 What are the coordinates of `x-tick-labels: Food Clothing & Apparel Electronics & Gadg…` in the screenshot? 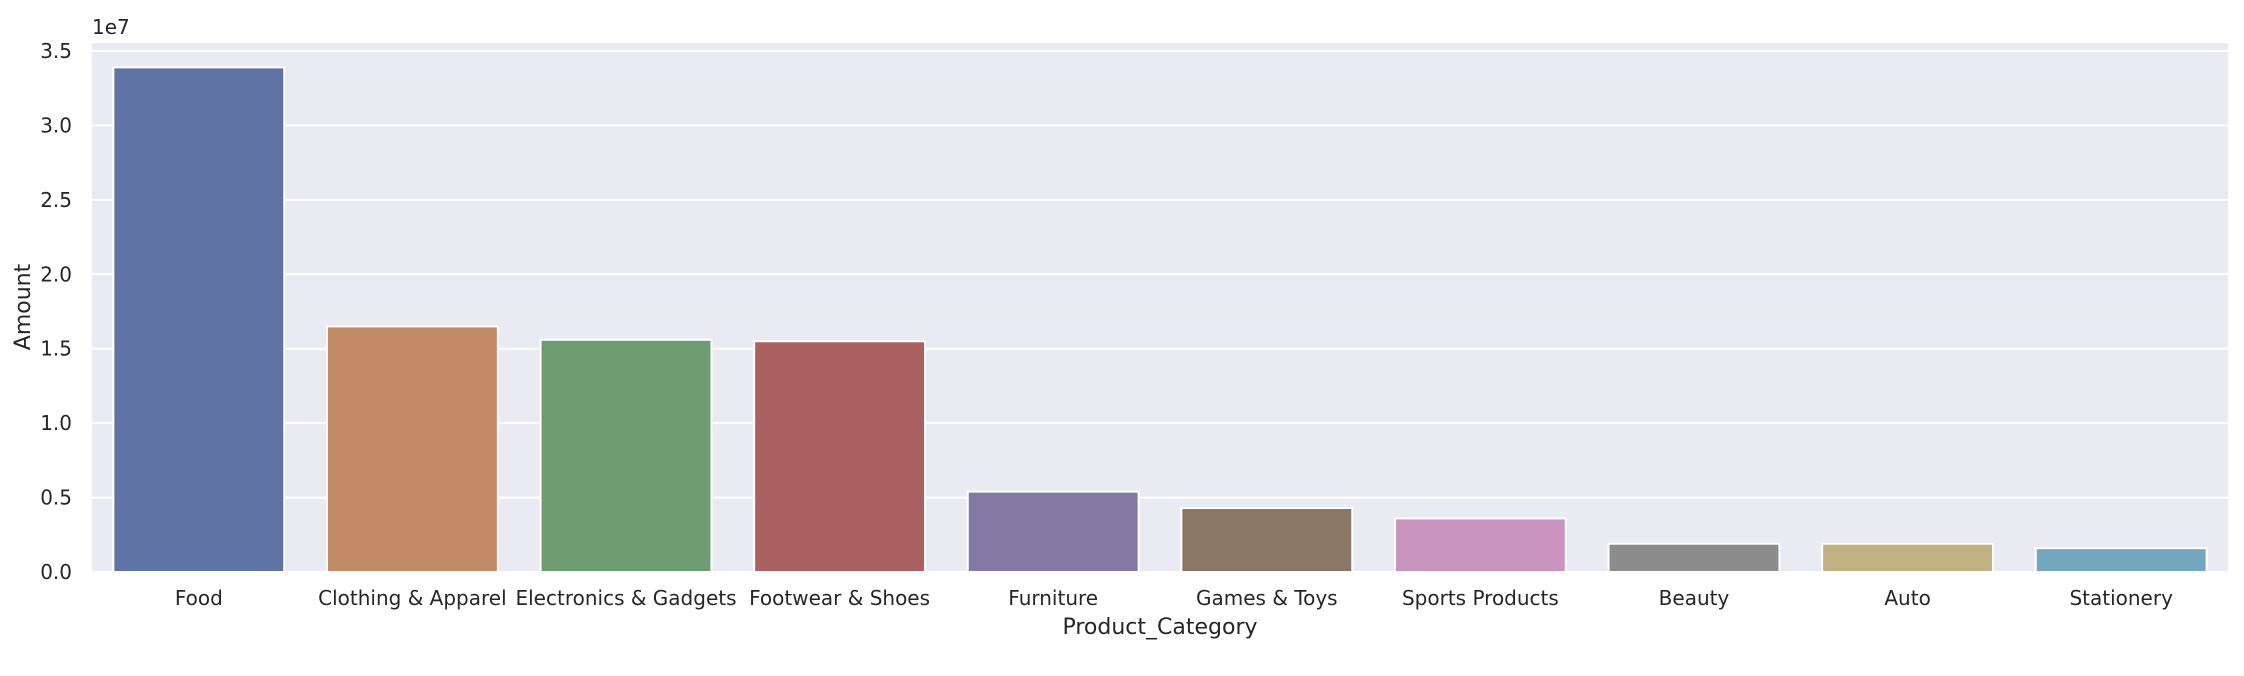 It's located at (1174, 598).